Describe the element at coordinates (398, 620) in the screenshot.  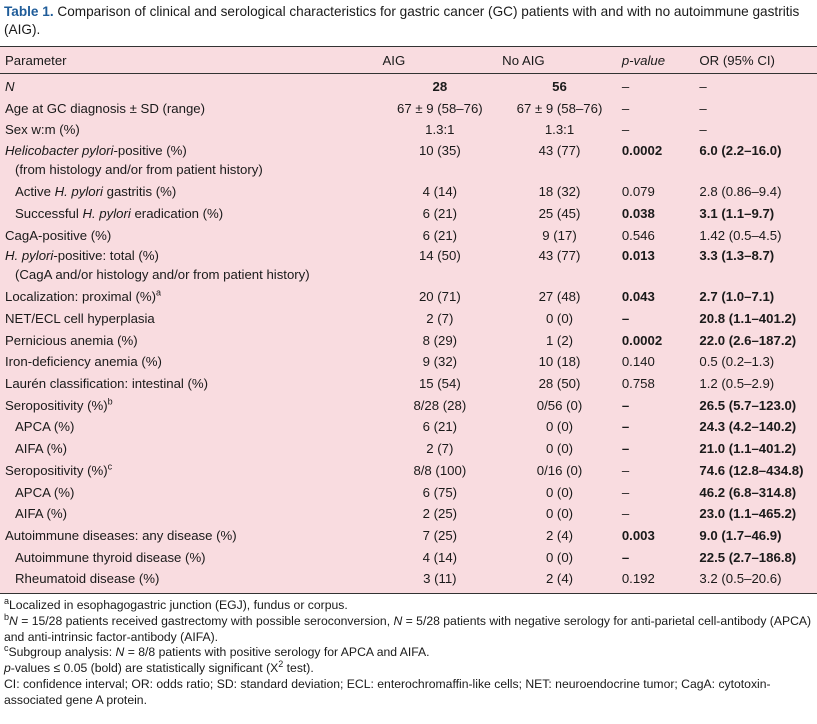
I see `footnote-b-n2: N` at that location.